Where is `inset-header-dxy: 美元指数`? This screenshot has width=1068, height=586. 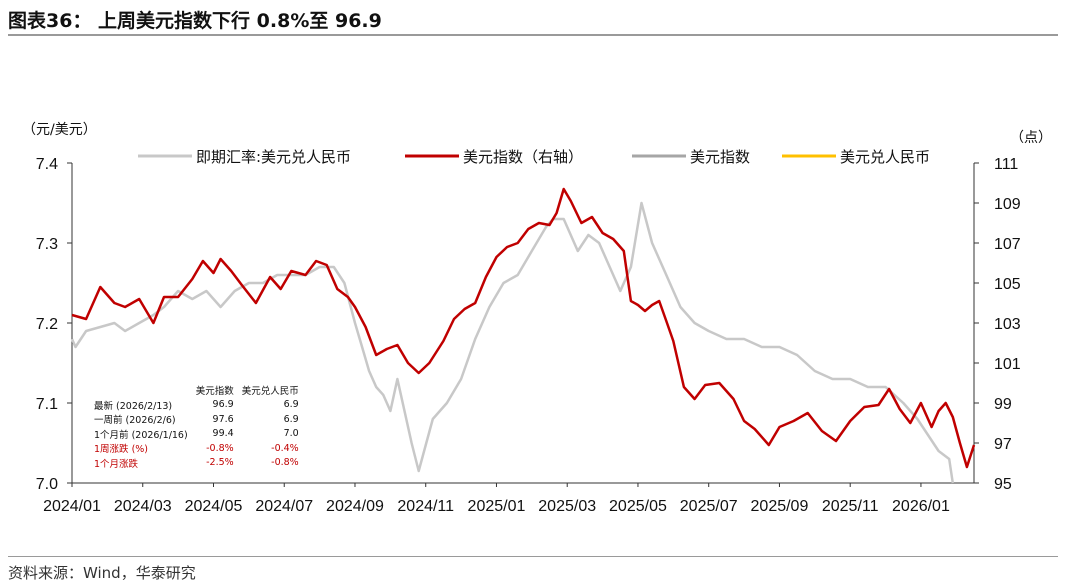
inset-header-dxy: 美元指数 is located at coordinates (214, 392).